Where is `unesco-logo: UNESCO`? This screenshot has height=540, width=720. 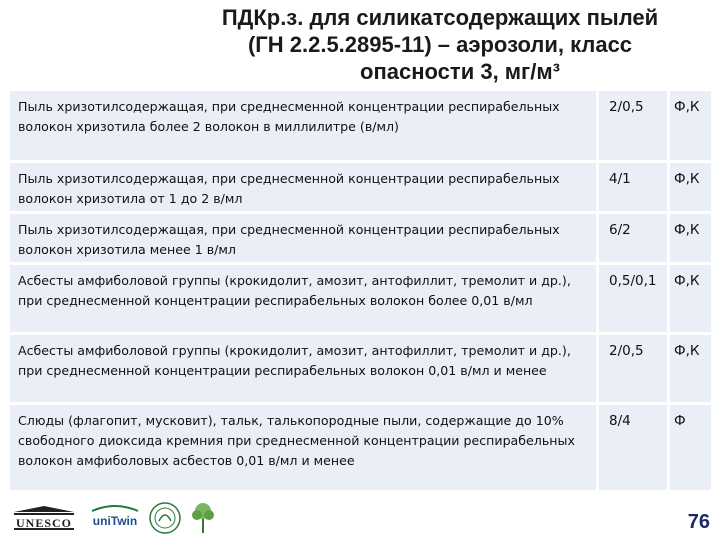
unesco-logo: UNESCO is located at coordinates (44, 518).